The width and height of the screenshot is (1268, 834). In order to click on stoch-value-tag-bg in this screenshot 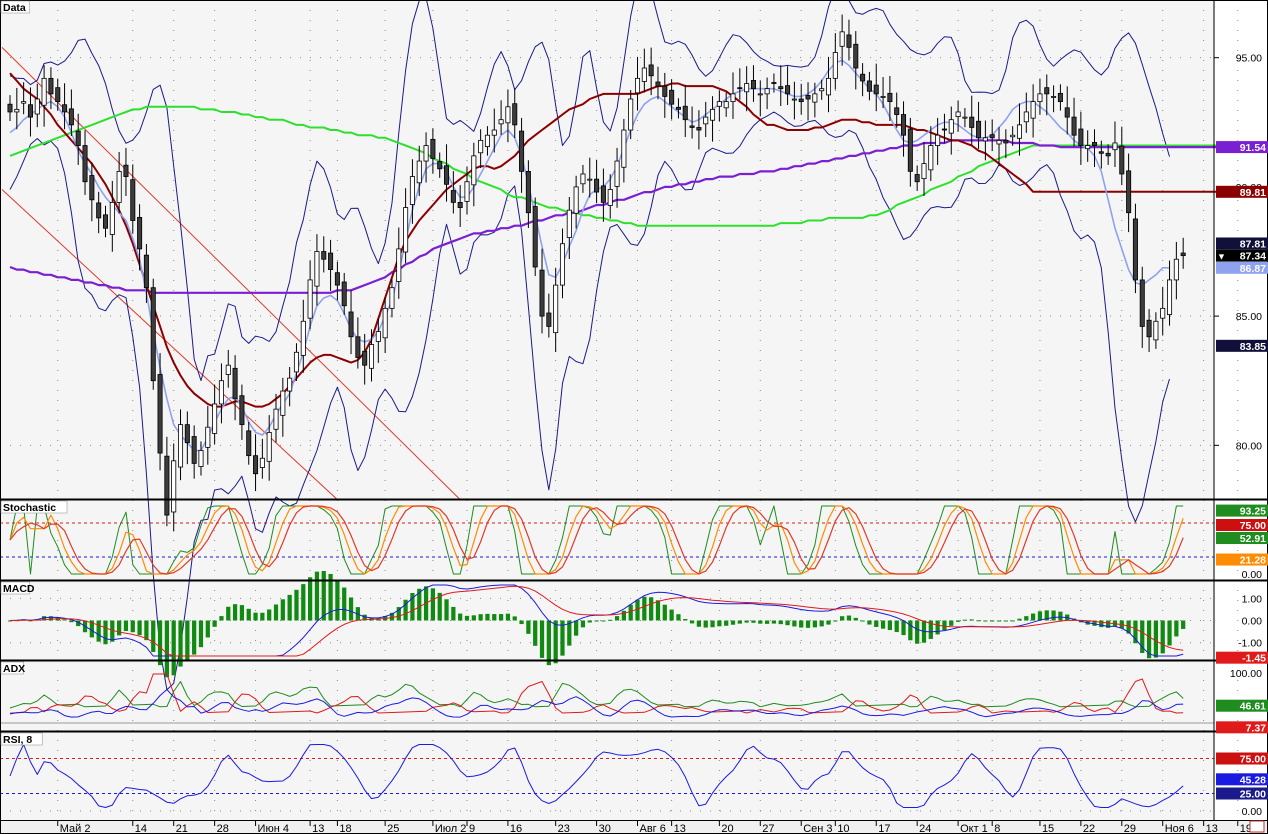, I will do `click(1242, 559)`.